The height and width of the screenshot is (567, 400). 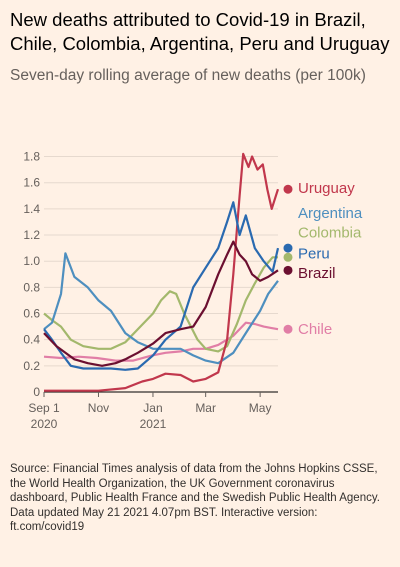 What do you see at coordinates (36, 392) in the screenshot?
I see `y-tick-label: 0` at bounding box center [36, 392].